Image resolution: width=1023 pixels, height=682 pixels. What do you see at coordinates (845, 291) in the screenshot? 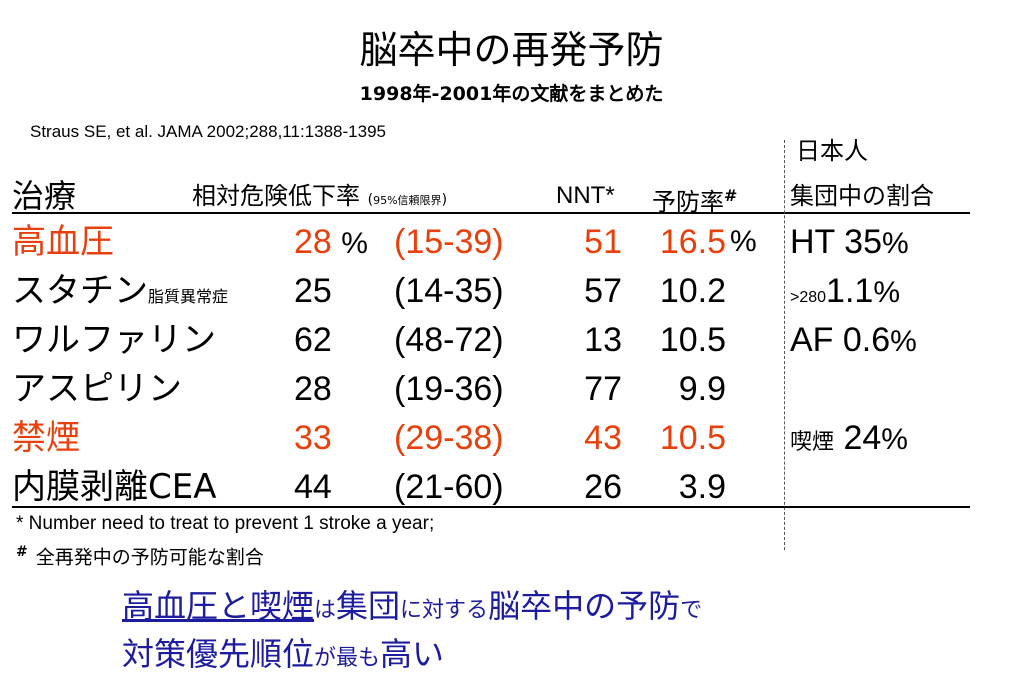
I see `row-extra: >2801.1%` at bounding box center [845, 291].